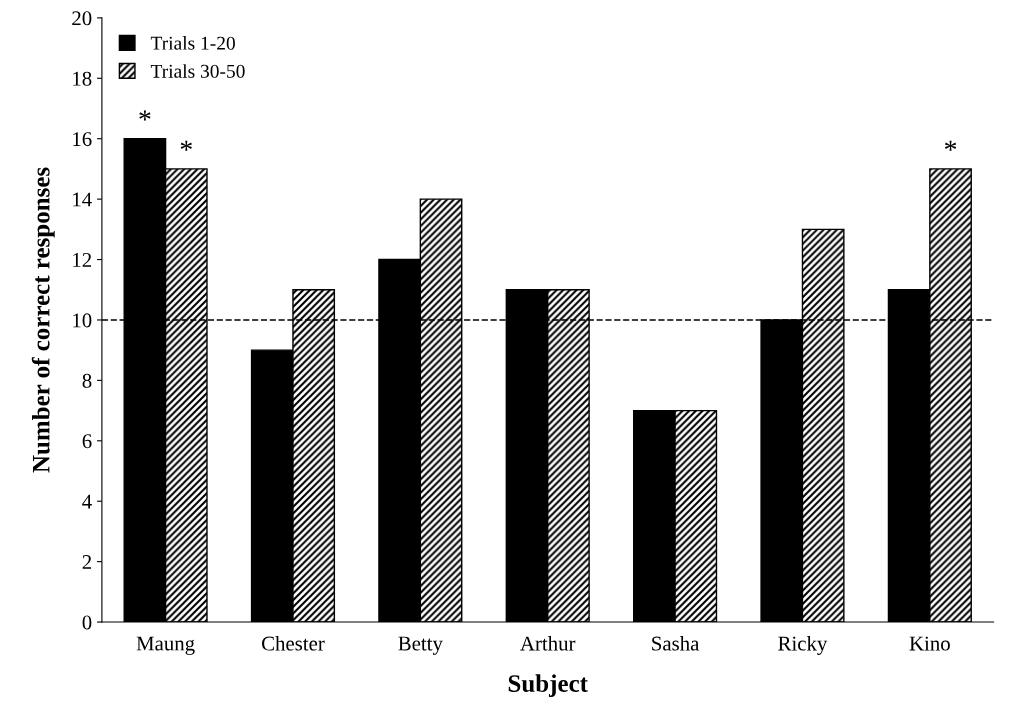  What do you see at coordinates (676, 643) in the screenshot?
I see `x-tick-label: Sasha` at bounding box center [676, 643].